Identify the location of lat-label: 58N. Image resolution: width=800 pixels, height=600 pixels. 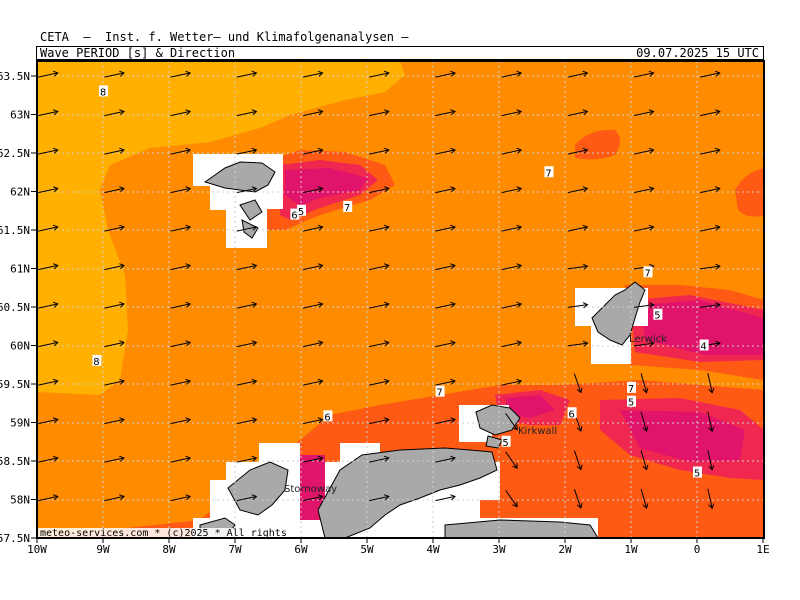
(20, 500).